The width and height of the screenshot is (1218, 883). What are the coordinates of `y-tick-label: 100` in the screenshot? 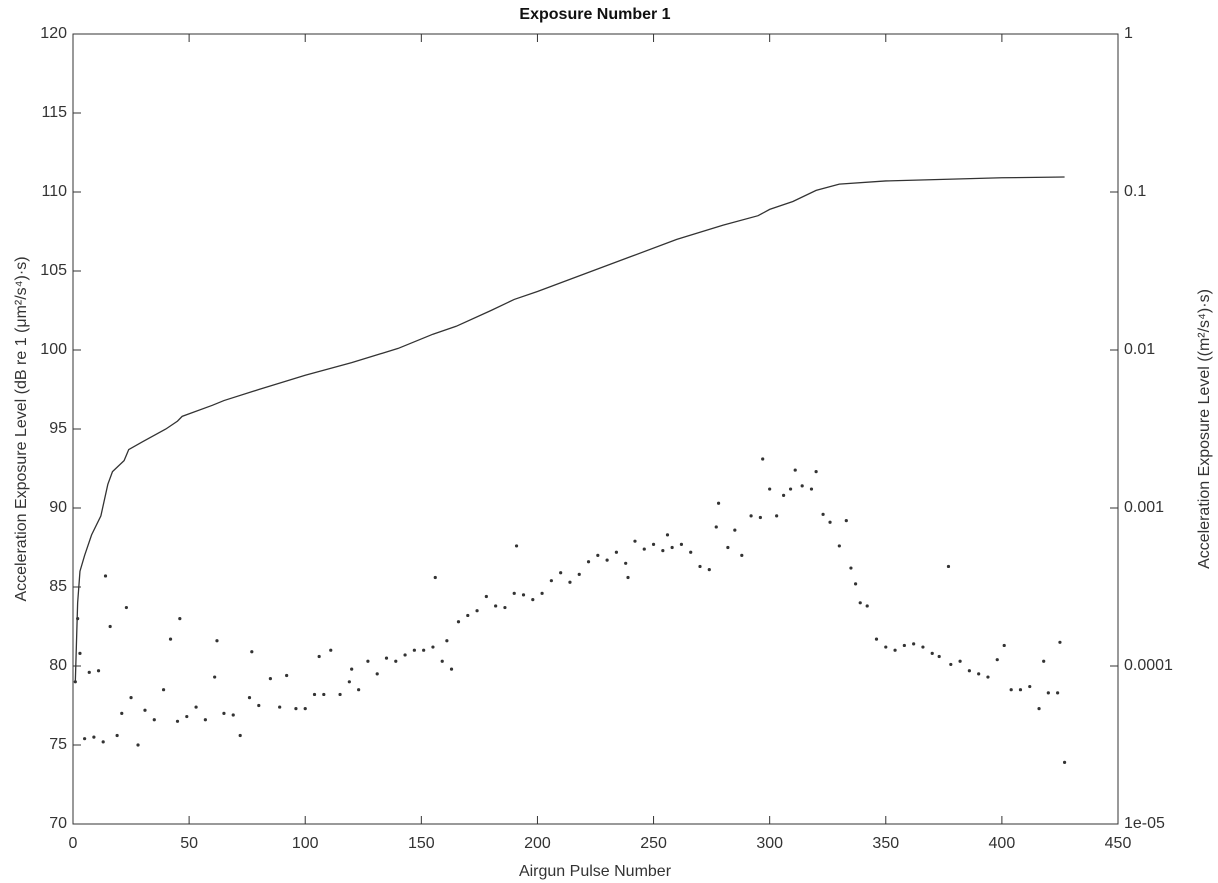 It's located at (53, 349).